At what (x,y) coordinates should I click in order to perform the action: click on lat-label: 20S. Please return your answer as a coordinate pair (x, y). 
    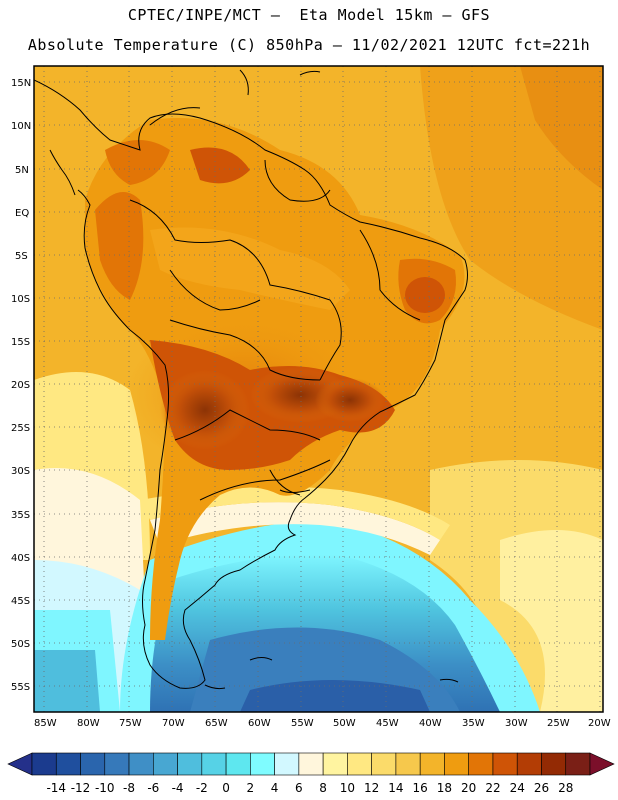
    Looking at the image, I should click on (20, 385).